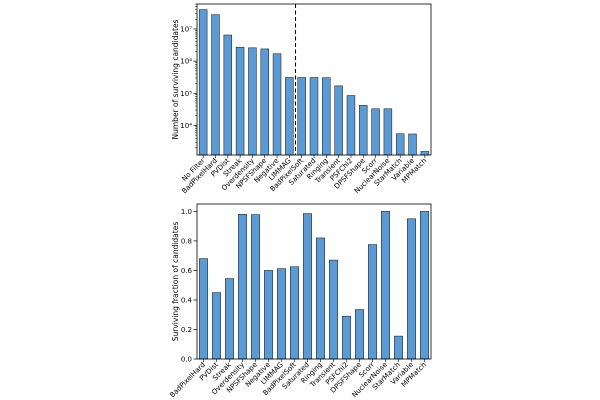  What do you see at coordinates (186, 30) in the screenshot?
I see `y-tick-label: 10⁷` at bounding box center [186, 30].